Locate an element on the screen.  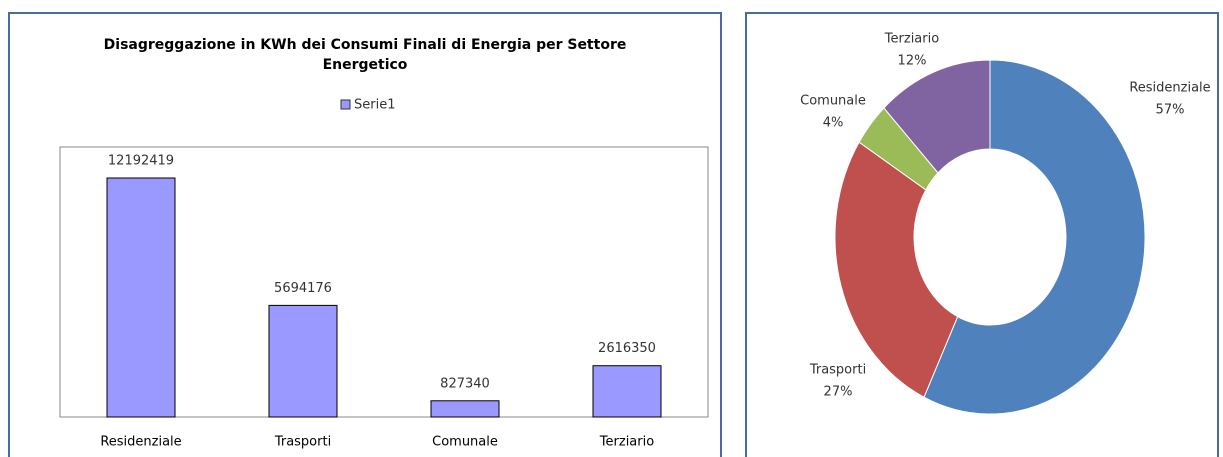
data-label: 5694176 is located at coordinates (303, 288).